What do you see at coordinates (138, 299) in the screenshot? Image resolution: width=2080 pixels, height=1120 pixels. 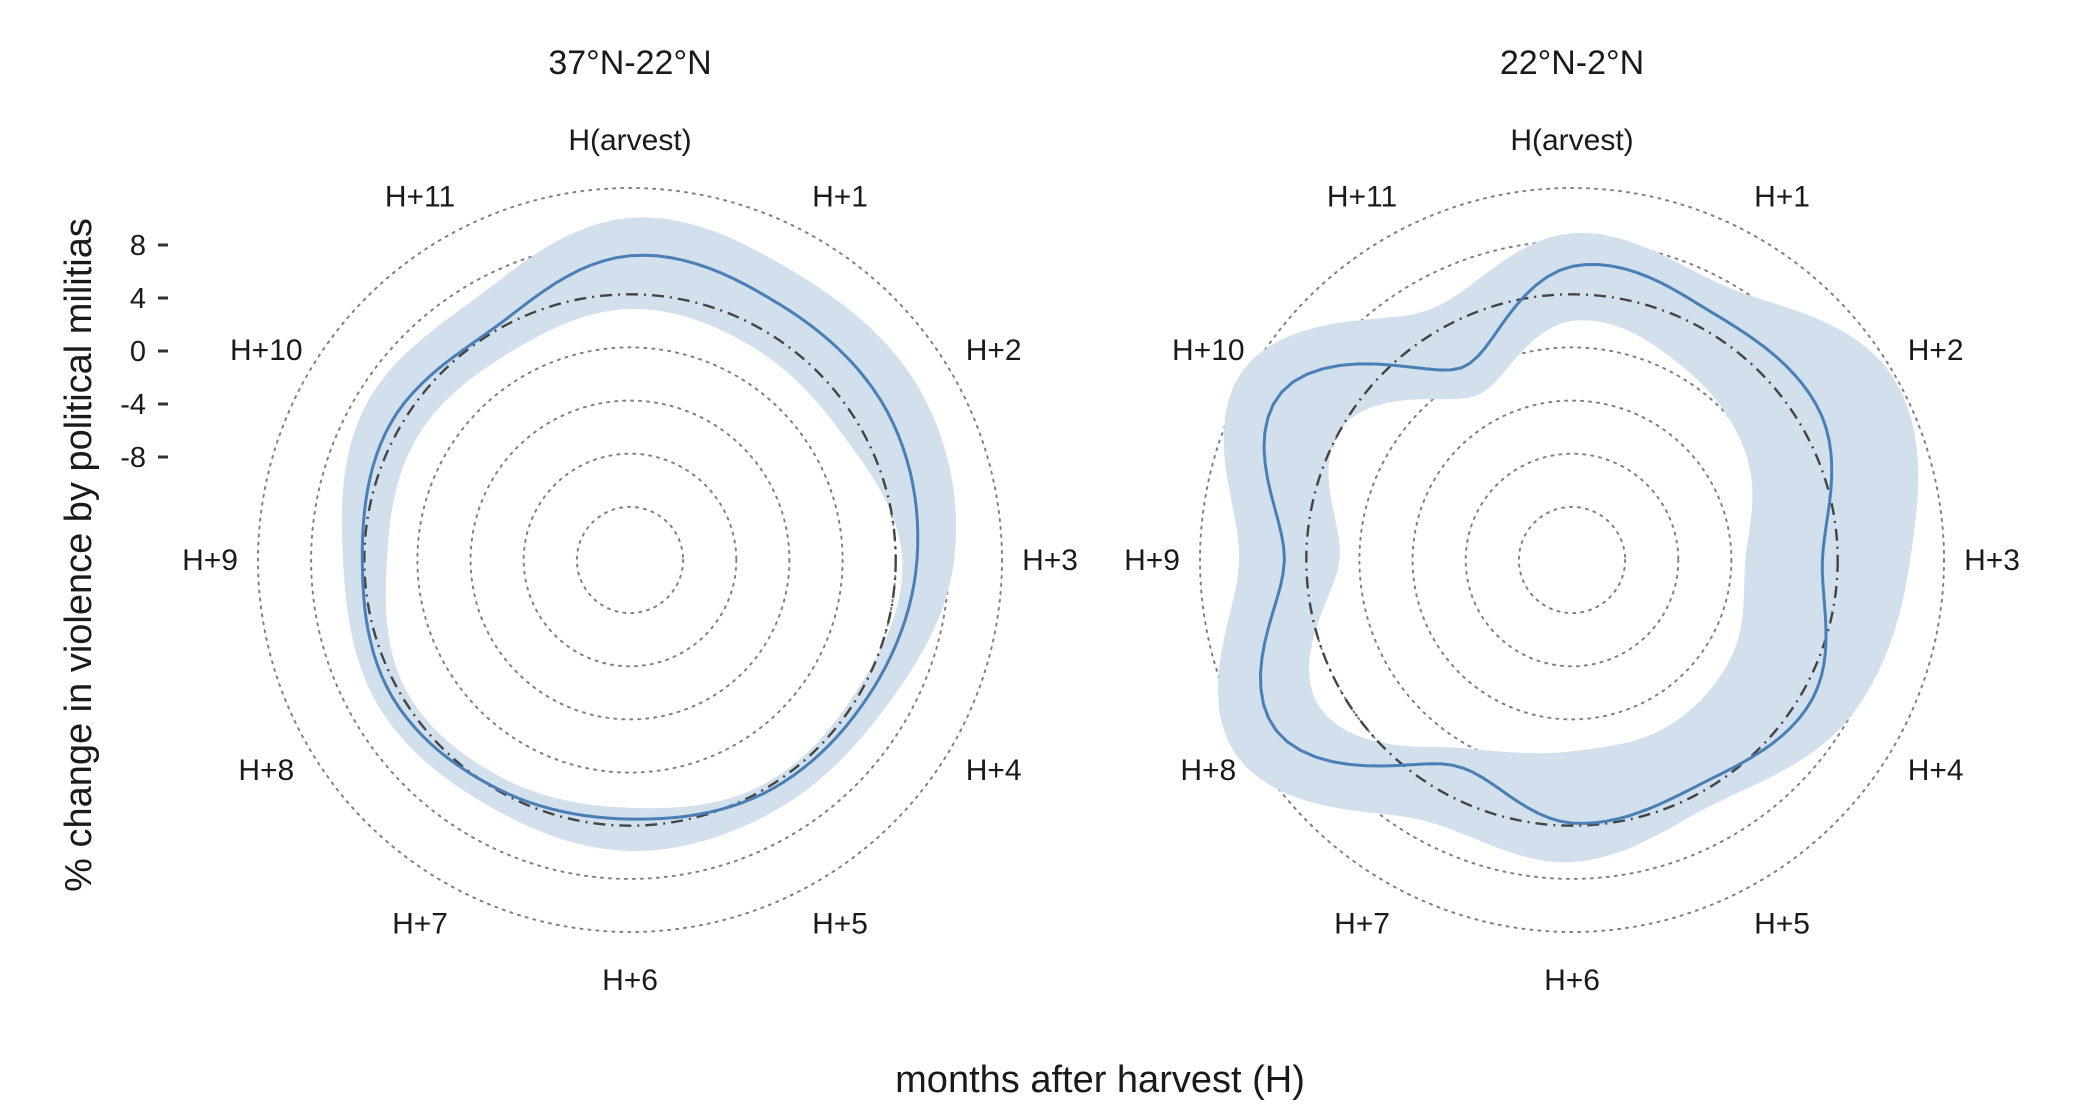 I see `y-tick-label: 4` at bounding box center [138, 299].